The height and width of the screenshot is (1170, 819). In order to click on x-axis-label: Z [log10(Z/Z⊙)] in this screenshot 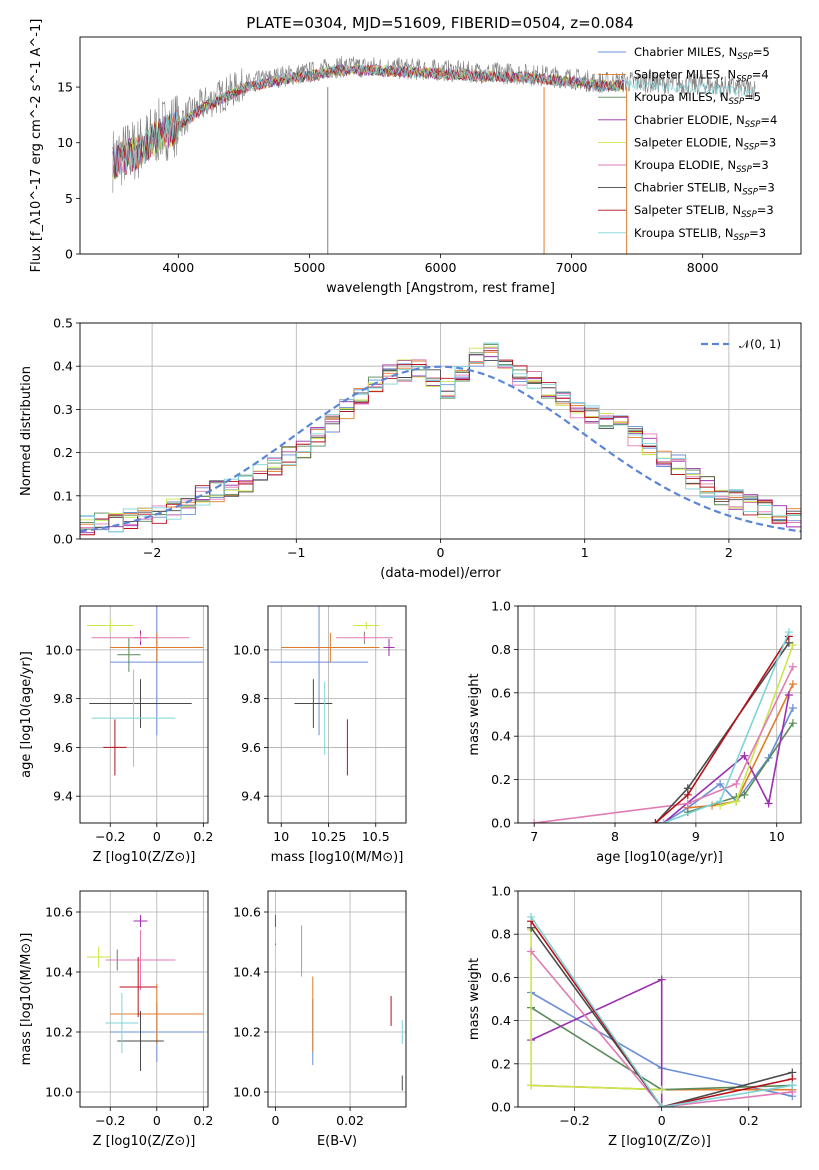, I will do `click(659, 1141)`.